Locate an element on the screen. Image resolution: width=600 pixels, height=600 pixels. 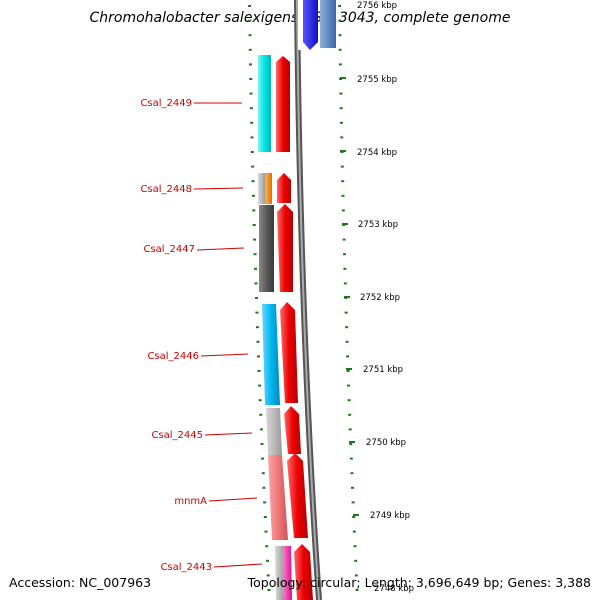
forward-strand is located at coordinates (294, 328).